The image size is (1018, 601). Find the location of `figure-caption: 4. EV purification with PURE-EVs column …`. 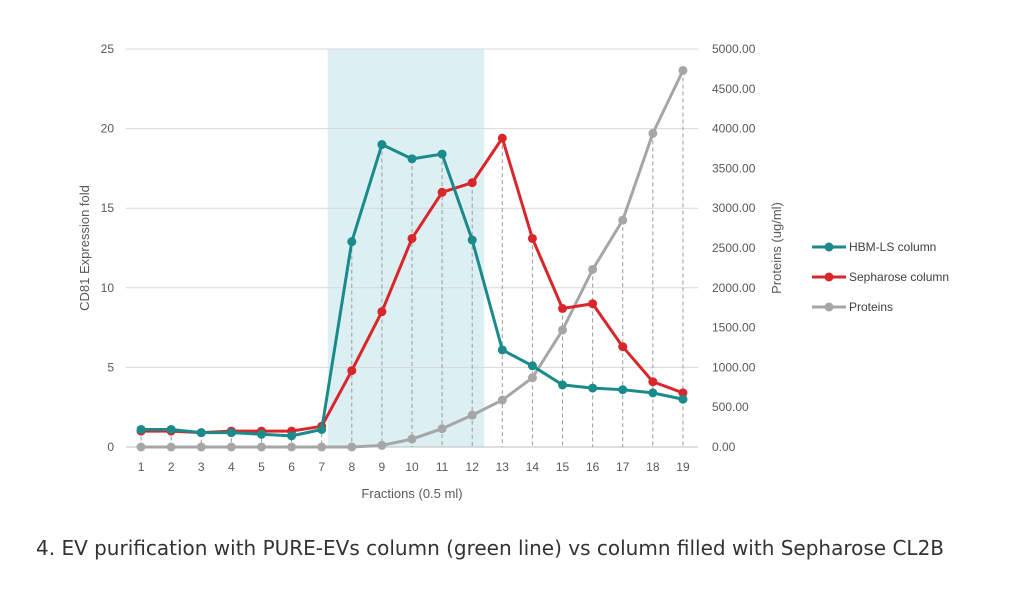

figure-caption: 4. EV purification with PURE-EVs column … is located at coordinates (490, 548).